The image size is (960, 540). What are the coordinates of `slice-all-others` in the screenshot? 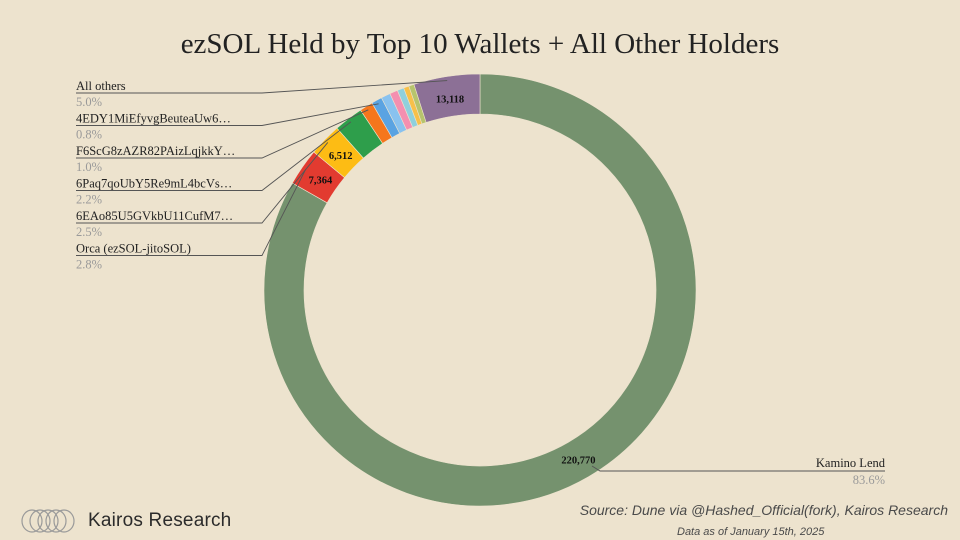 It's located at (447, 98).